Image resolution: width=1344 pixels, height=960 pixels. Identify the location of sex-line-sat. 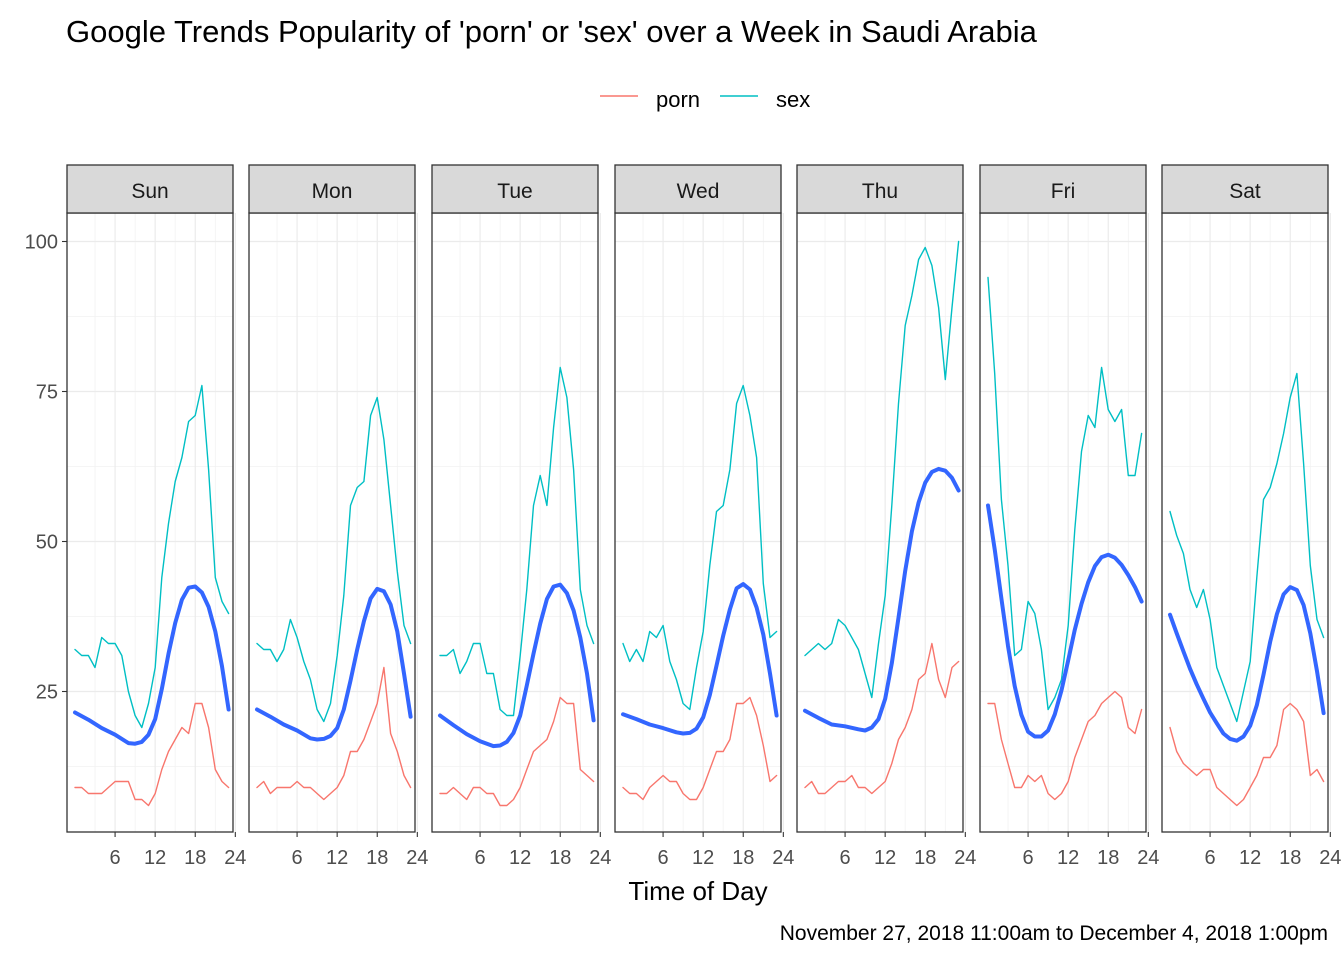
(1247, 547).